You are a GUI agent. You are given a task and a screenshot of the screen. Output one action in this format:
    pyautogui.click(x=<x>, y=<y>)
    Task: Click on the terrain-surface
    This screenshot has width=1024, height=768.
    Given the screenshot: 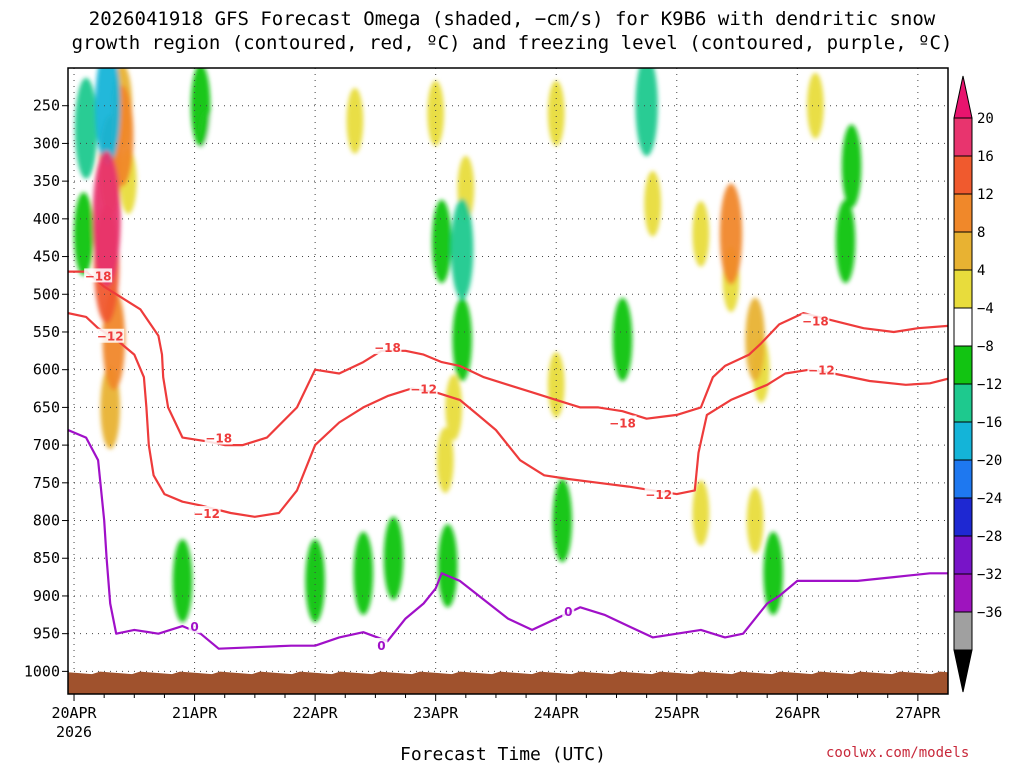 What is the action you would take?
    pyautogui.click(x=508, y=682)
    